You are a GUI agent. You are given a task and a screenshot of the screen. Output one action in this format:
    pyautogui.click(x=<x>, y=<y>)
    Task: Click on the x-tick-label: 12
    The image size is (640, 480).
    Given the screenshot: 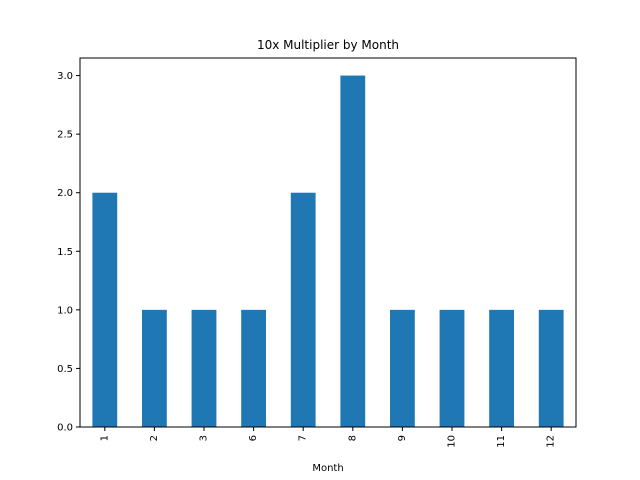 What is the action you would take?
    pyautogui.click(x=551, y=441)
    